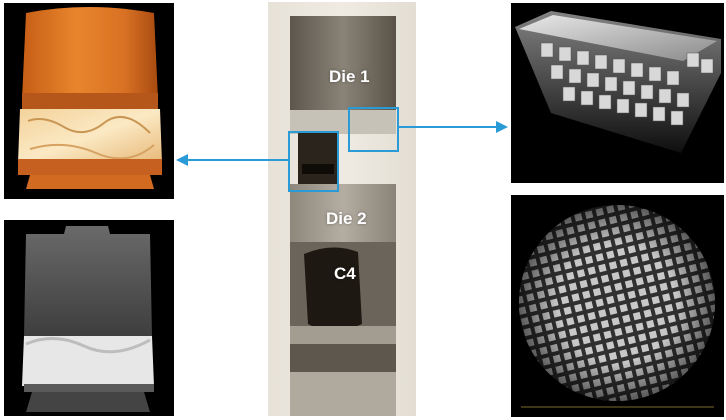 This screenshot has height=420, width=726. I want to click on die-stack-3d-render, so click(89, 101).